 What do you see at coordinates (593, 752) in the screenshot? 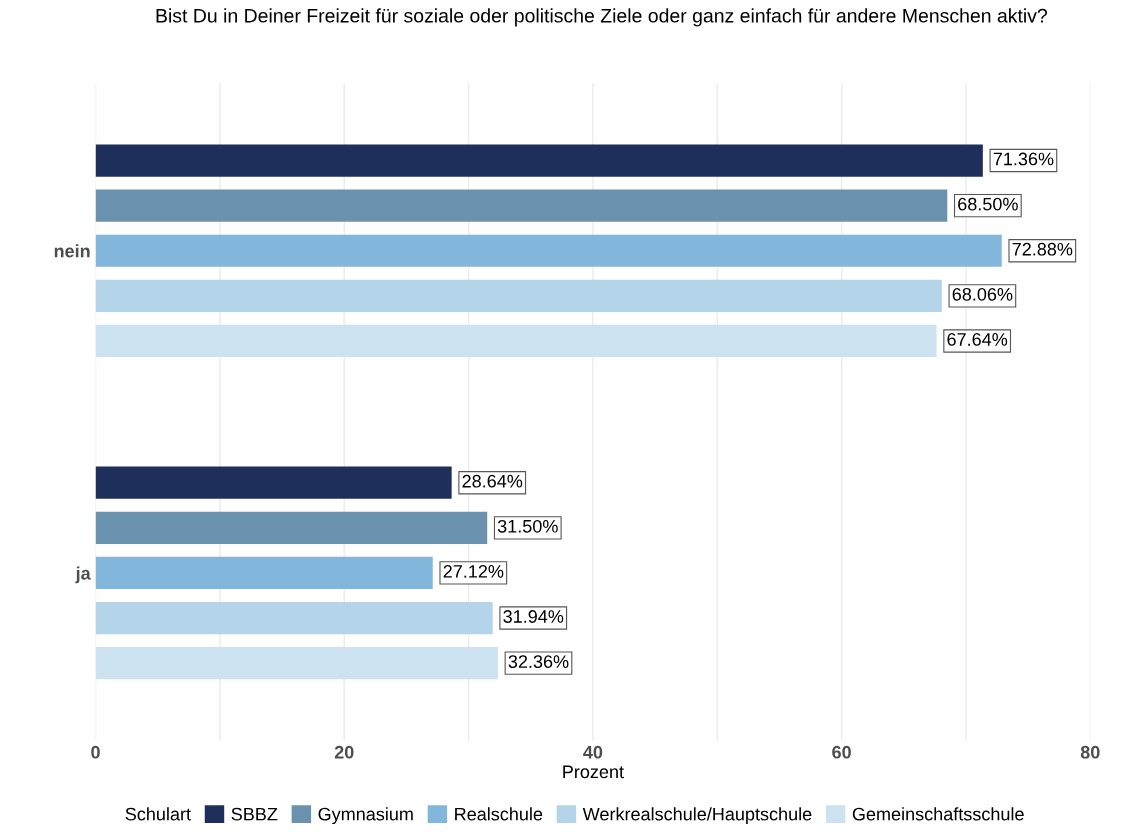
I see `x-tick-label: 40` at bounding box center [593, 752].